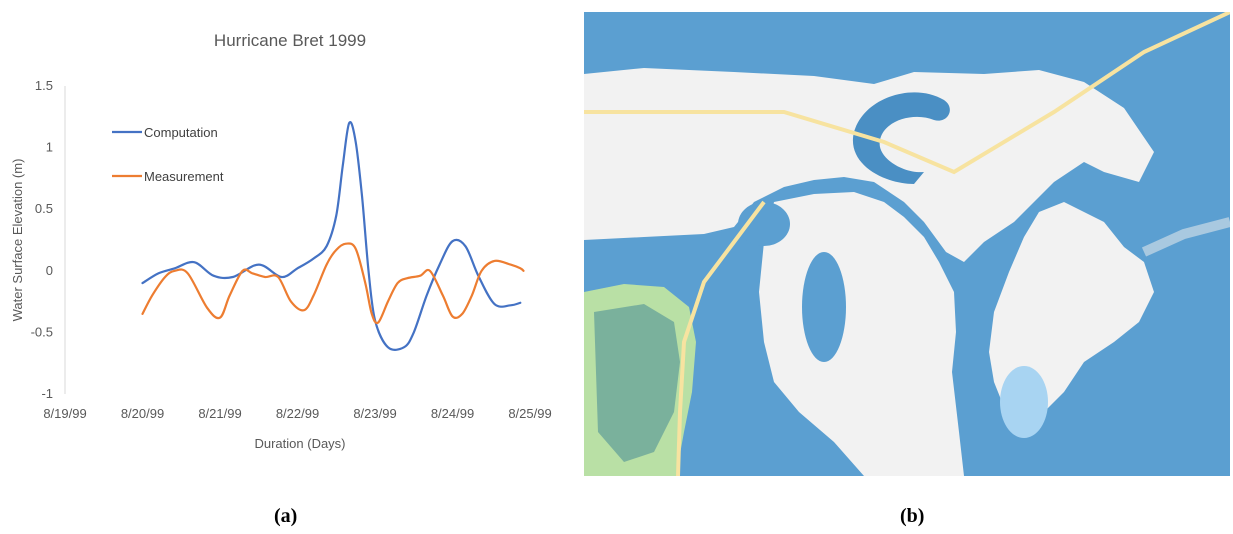 The image size is (1233, 534). Describe the element at coordinates (452, 413) in the screenshot. I see `x-tick-label: 8/24/99` at that location.